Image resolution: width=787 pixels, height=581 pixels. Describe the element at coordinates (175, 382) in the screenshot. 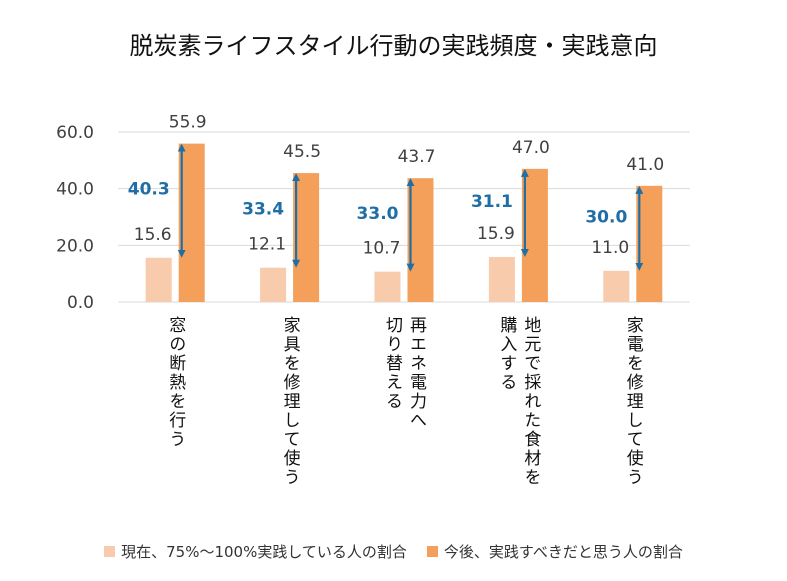

I see `category-label-1: 窓の断熱を行う` at that location.